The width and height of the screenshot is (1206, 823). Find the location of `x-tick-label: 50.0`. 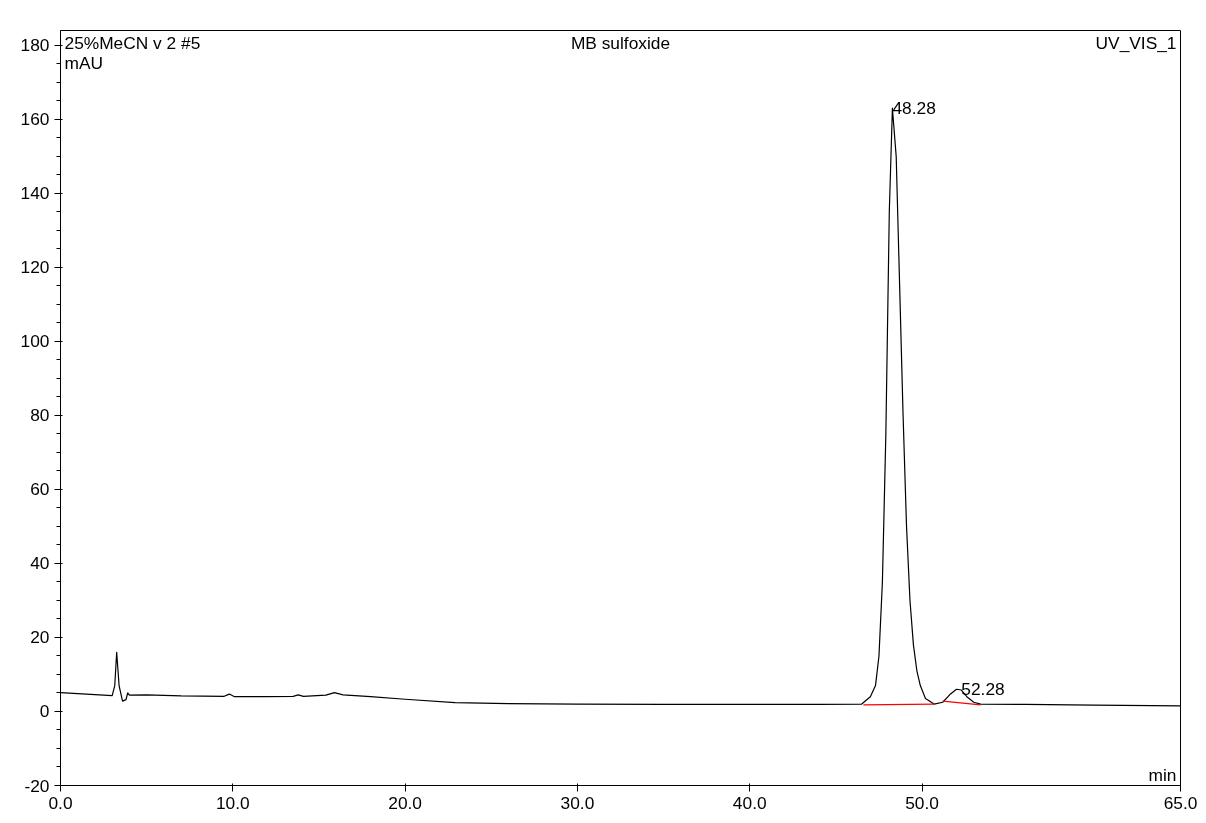

x-tick-label: 50.0 is located at coordinates (922, 802).